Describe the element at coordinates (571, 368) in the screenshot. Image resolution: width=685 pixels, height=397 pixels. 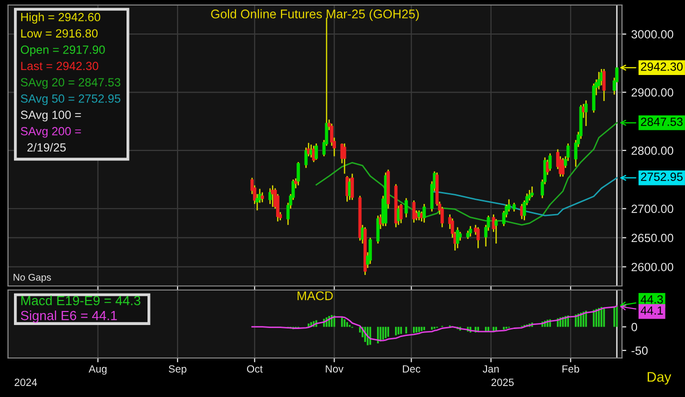
I see `x-tick-label: Feb` at that location.